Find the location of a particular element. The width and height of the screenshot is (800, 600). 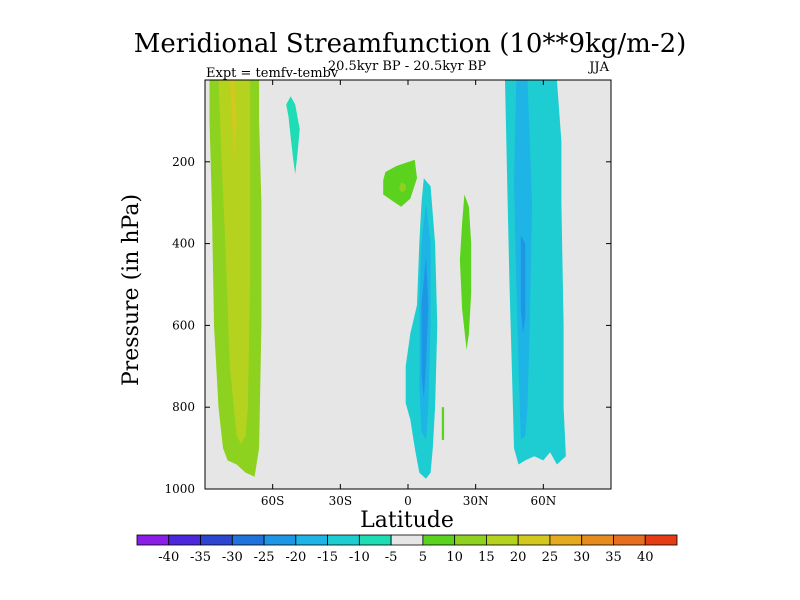

y-tick-label: 400 is located at coordinates (183, 244).